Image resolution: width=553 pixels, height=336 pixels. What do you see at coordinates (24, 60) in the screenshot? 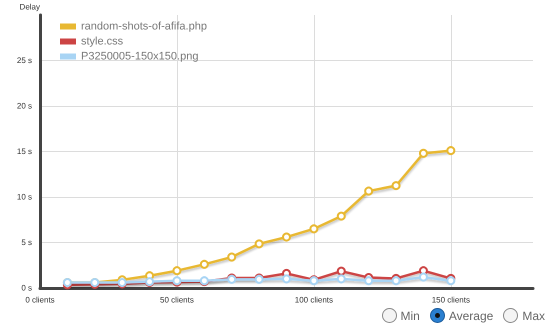
I see `y-tick-label: 25 s` at bounding box center [24, 60].